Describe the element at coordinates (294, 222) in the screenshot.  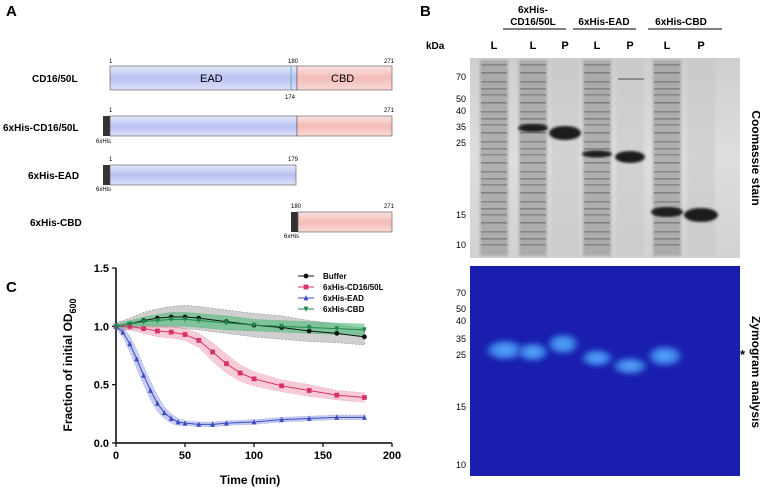
I see `construct-4-his-tag` at that location.